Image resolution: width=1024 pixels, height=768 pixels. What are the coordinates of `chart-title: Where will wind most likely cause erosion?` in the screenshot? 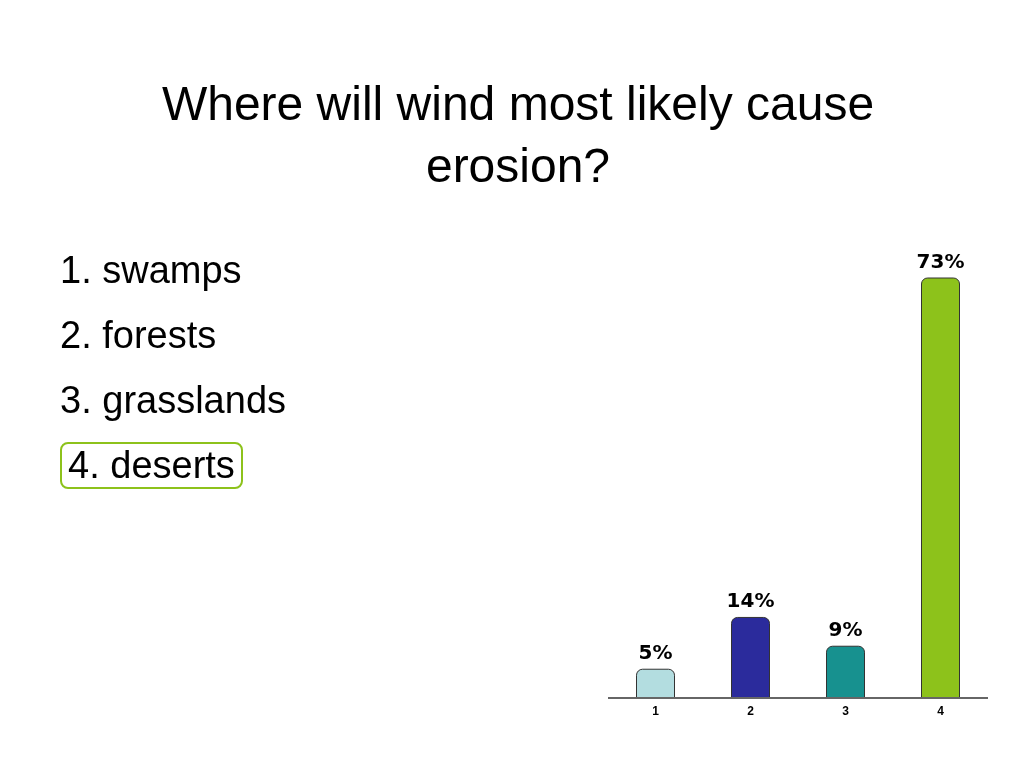 It's located at (518, 135).